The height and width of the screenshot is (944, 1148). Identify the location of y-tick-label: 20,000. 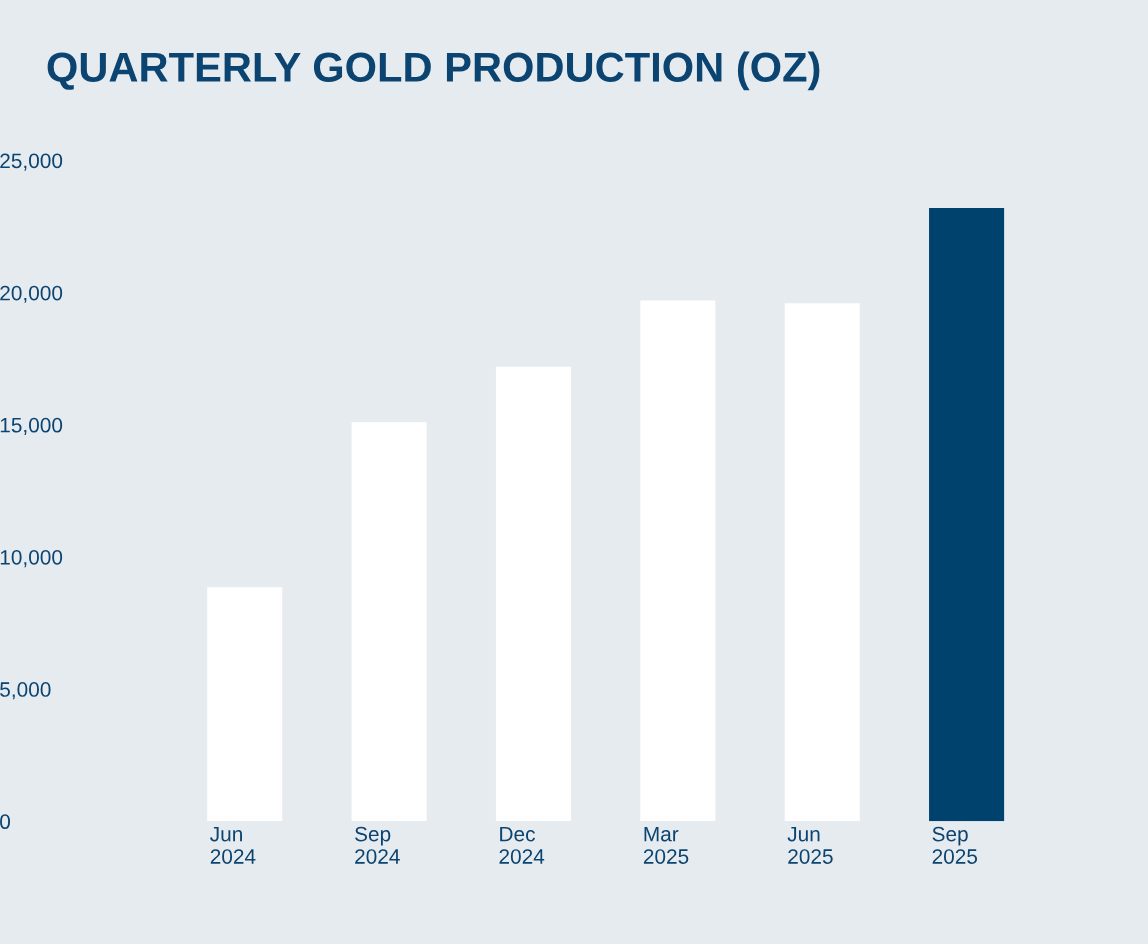
(31, 294).